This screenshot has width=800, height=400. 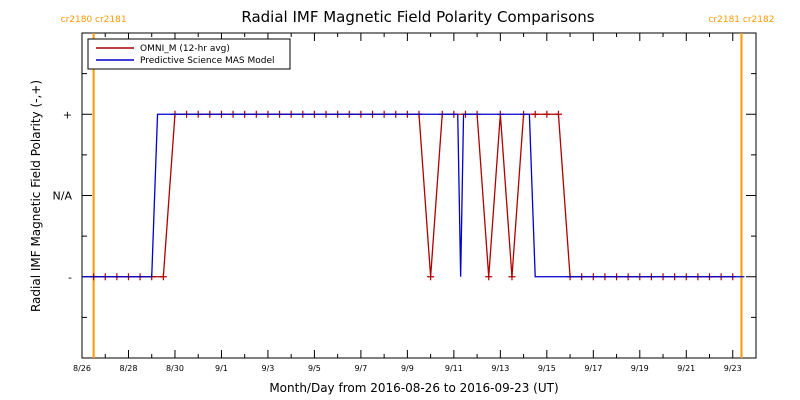 I want to click on x-tick-label: 9/23, so click(x=733, y=368).